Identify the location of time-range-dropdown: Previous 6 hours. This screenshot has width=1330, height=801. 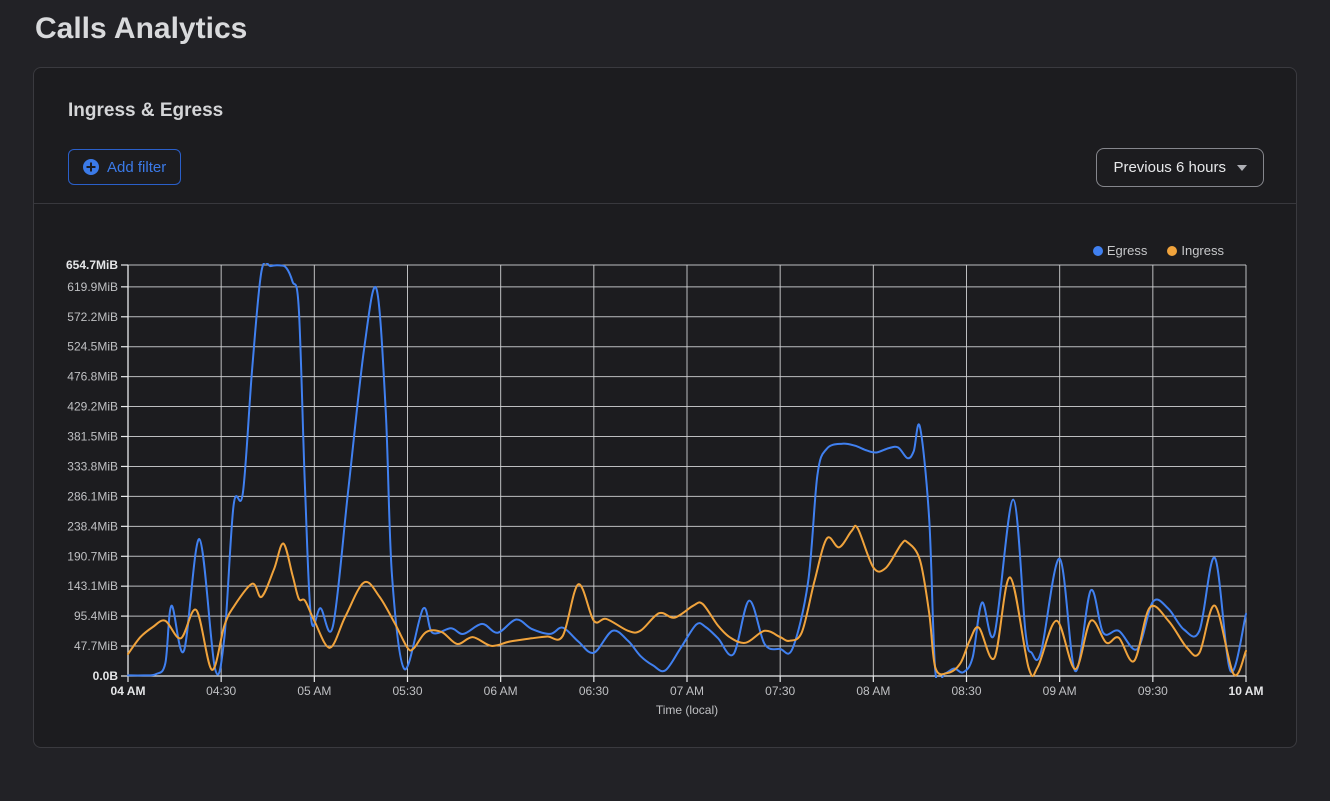
(1180, 167).